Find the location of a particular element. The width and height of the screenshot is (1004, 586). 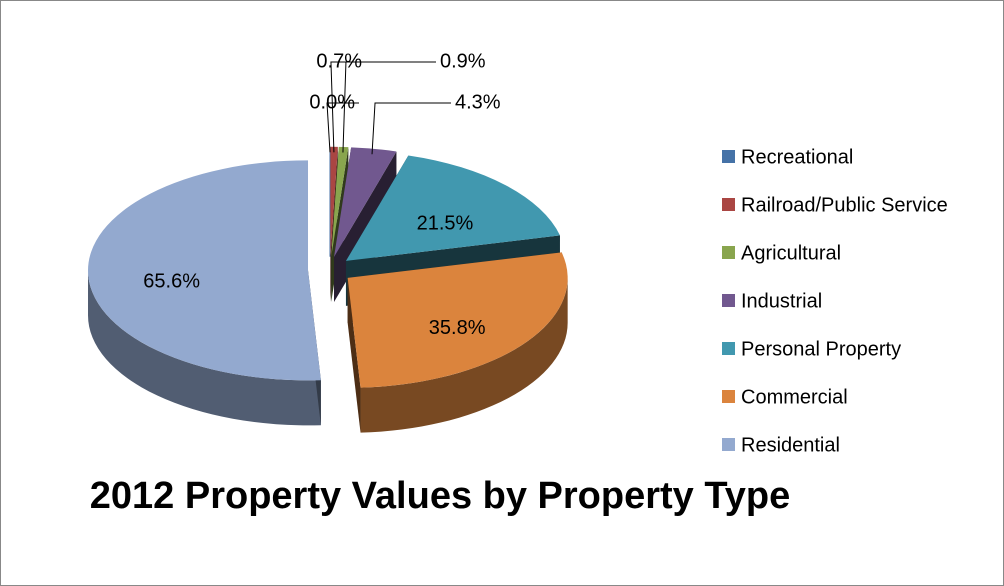

legend-label: Railroad/Public Service is located at coordinates (844, 205).